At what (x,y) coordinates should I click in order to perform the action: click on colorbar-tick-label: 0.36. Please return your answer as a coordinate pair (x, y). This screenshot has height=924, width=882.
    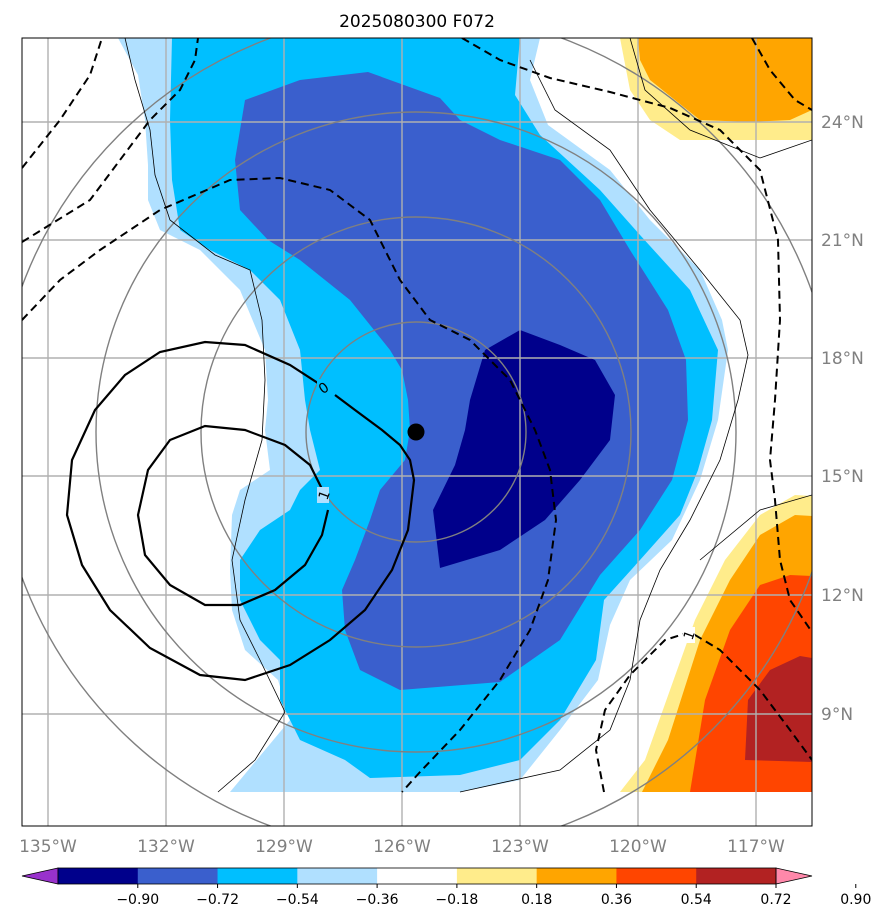
    Looking at the image, I should click on (616, 900).